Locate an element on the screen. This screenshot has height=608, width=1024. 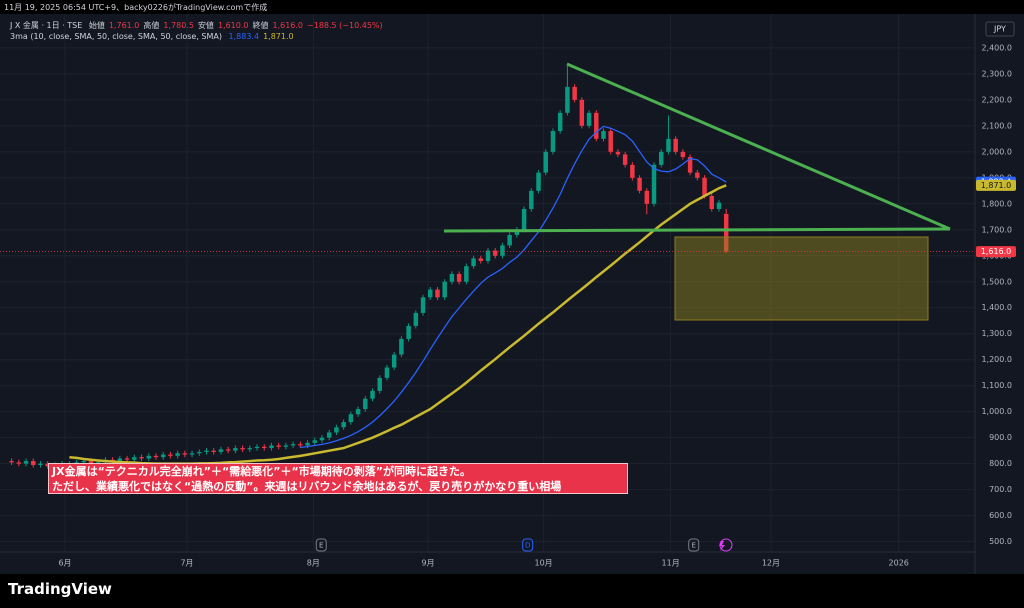
trend-line is located at coordinates (758, 146).